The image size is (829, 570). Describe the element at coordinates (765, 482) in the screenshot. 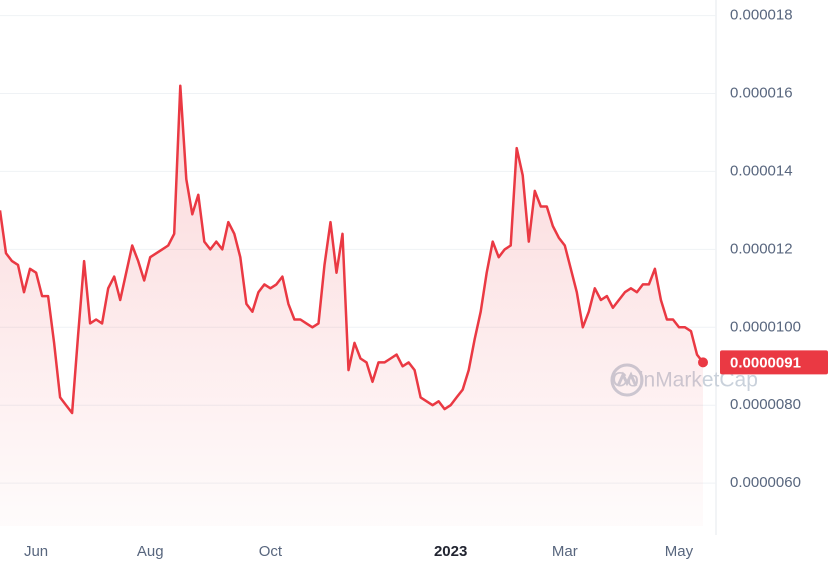

I see `y-tick-label: 0.0000060` at that location.